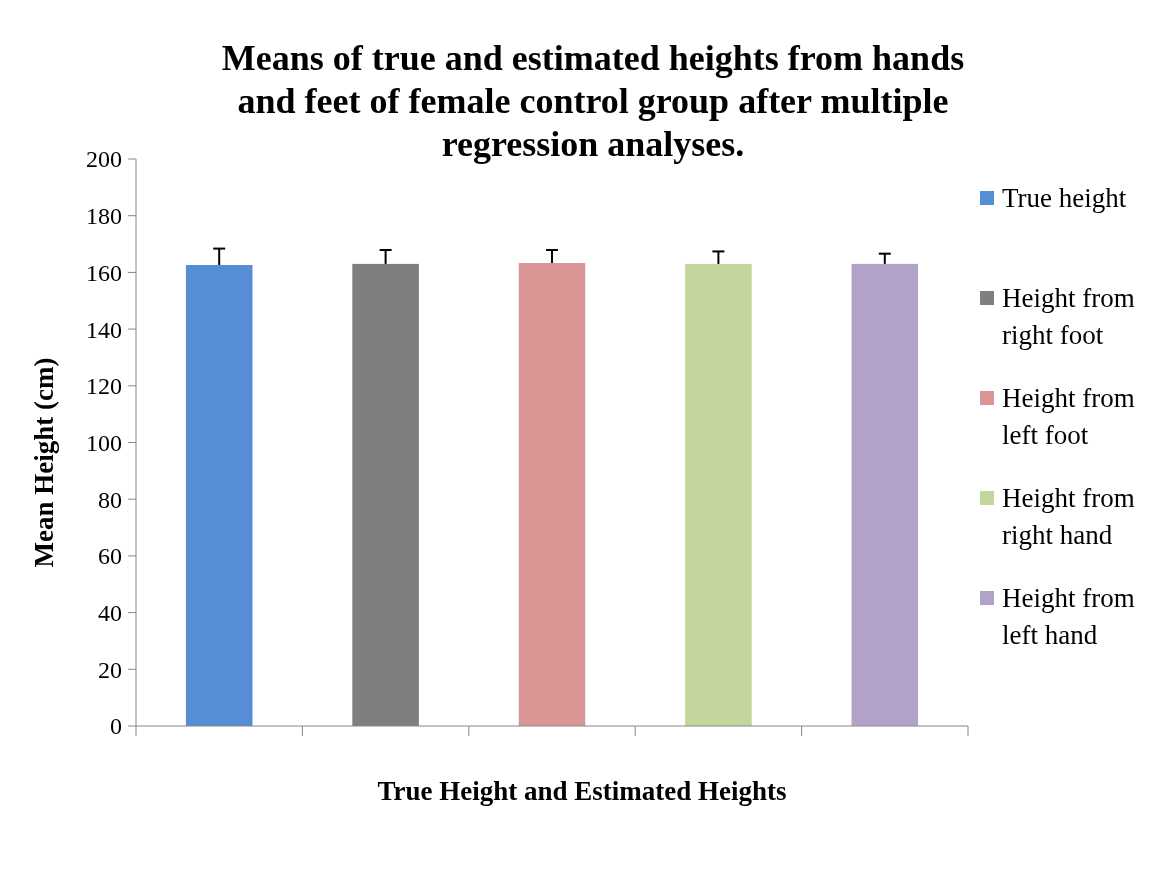 Image resolution: width=1149 pixels, height=869 pixels. Describe the element at coordinates (582, 791) in the screenshot. I see `x-axis-title: True Height and Estimated Heights` at that location.